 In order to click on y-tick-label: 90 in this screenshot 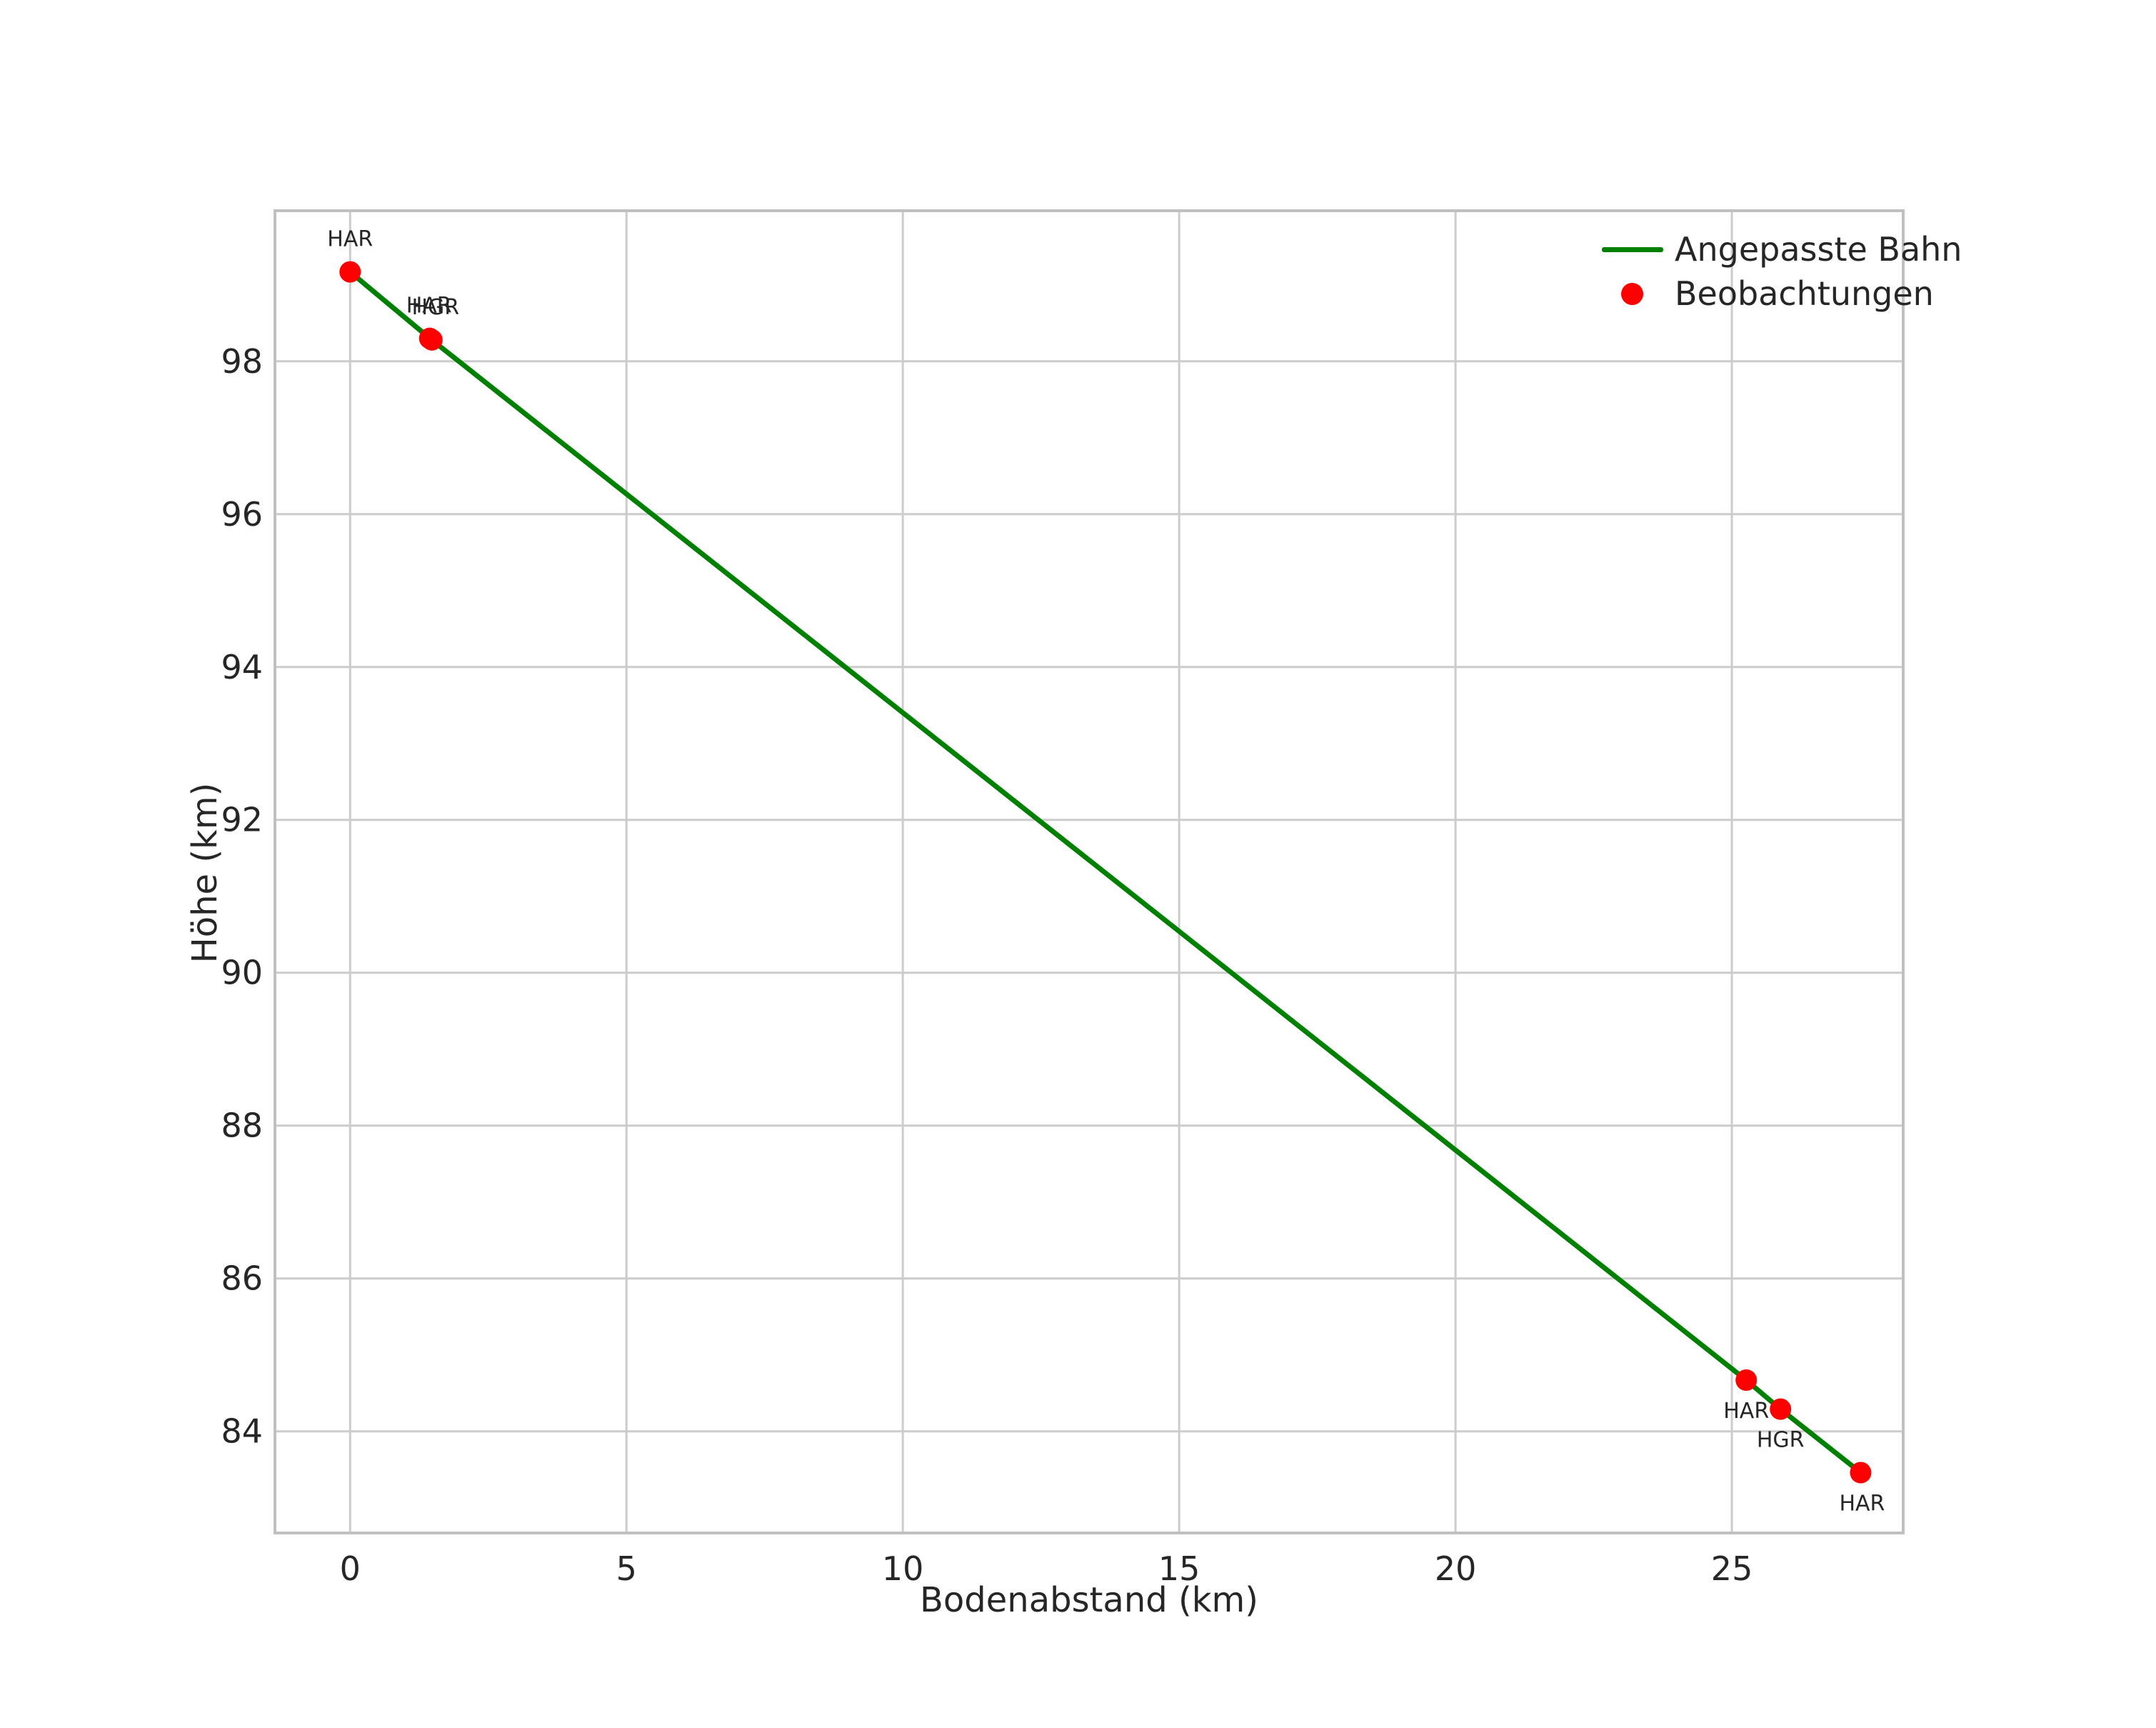, I will do `click(242, 973)`.